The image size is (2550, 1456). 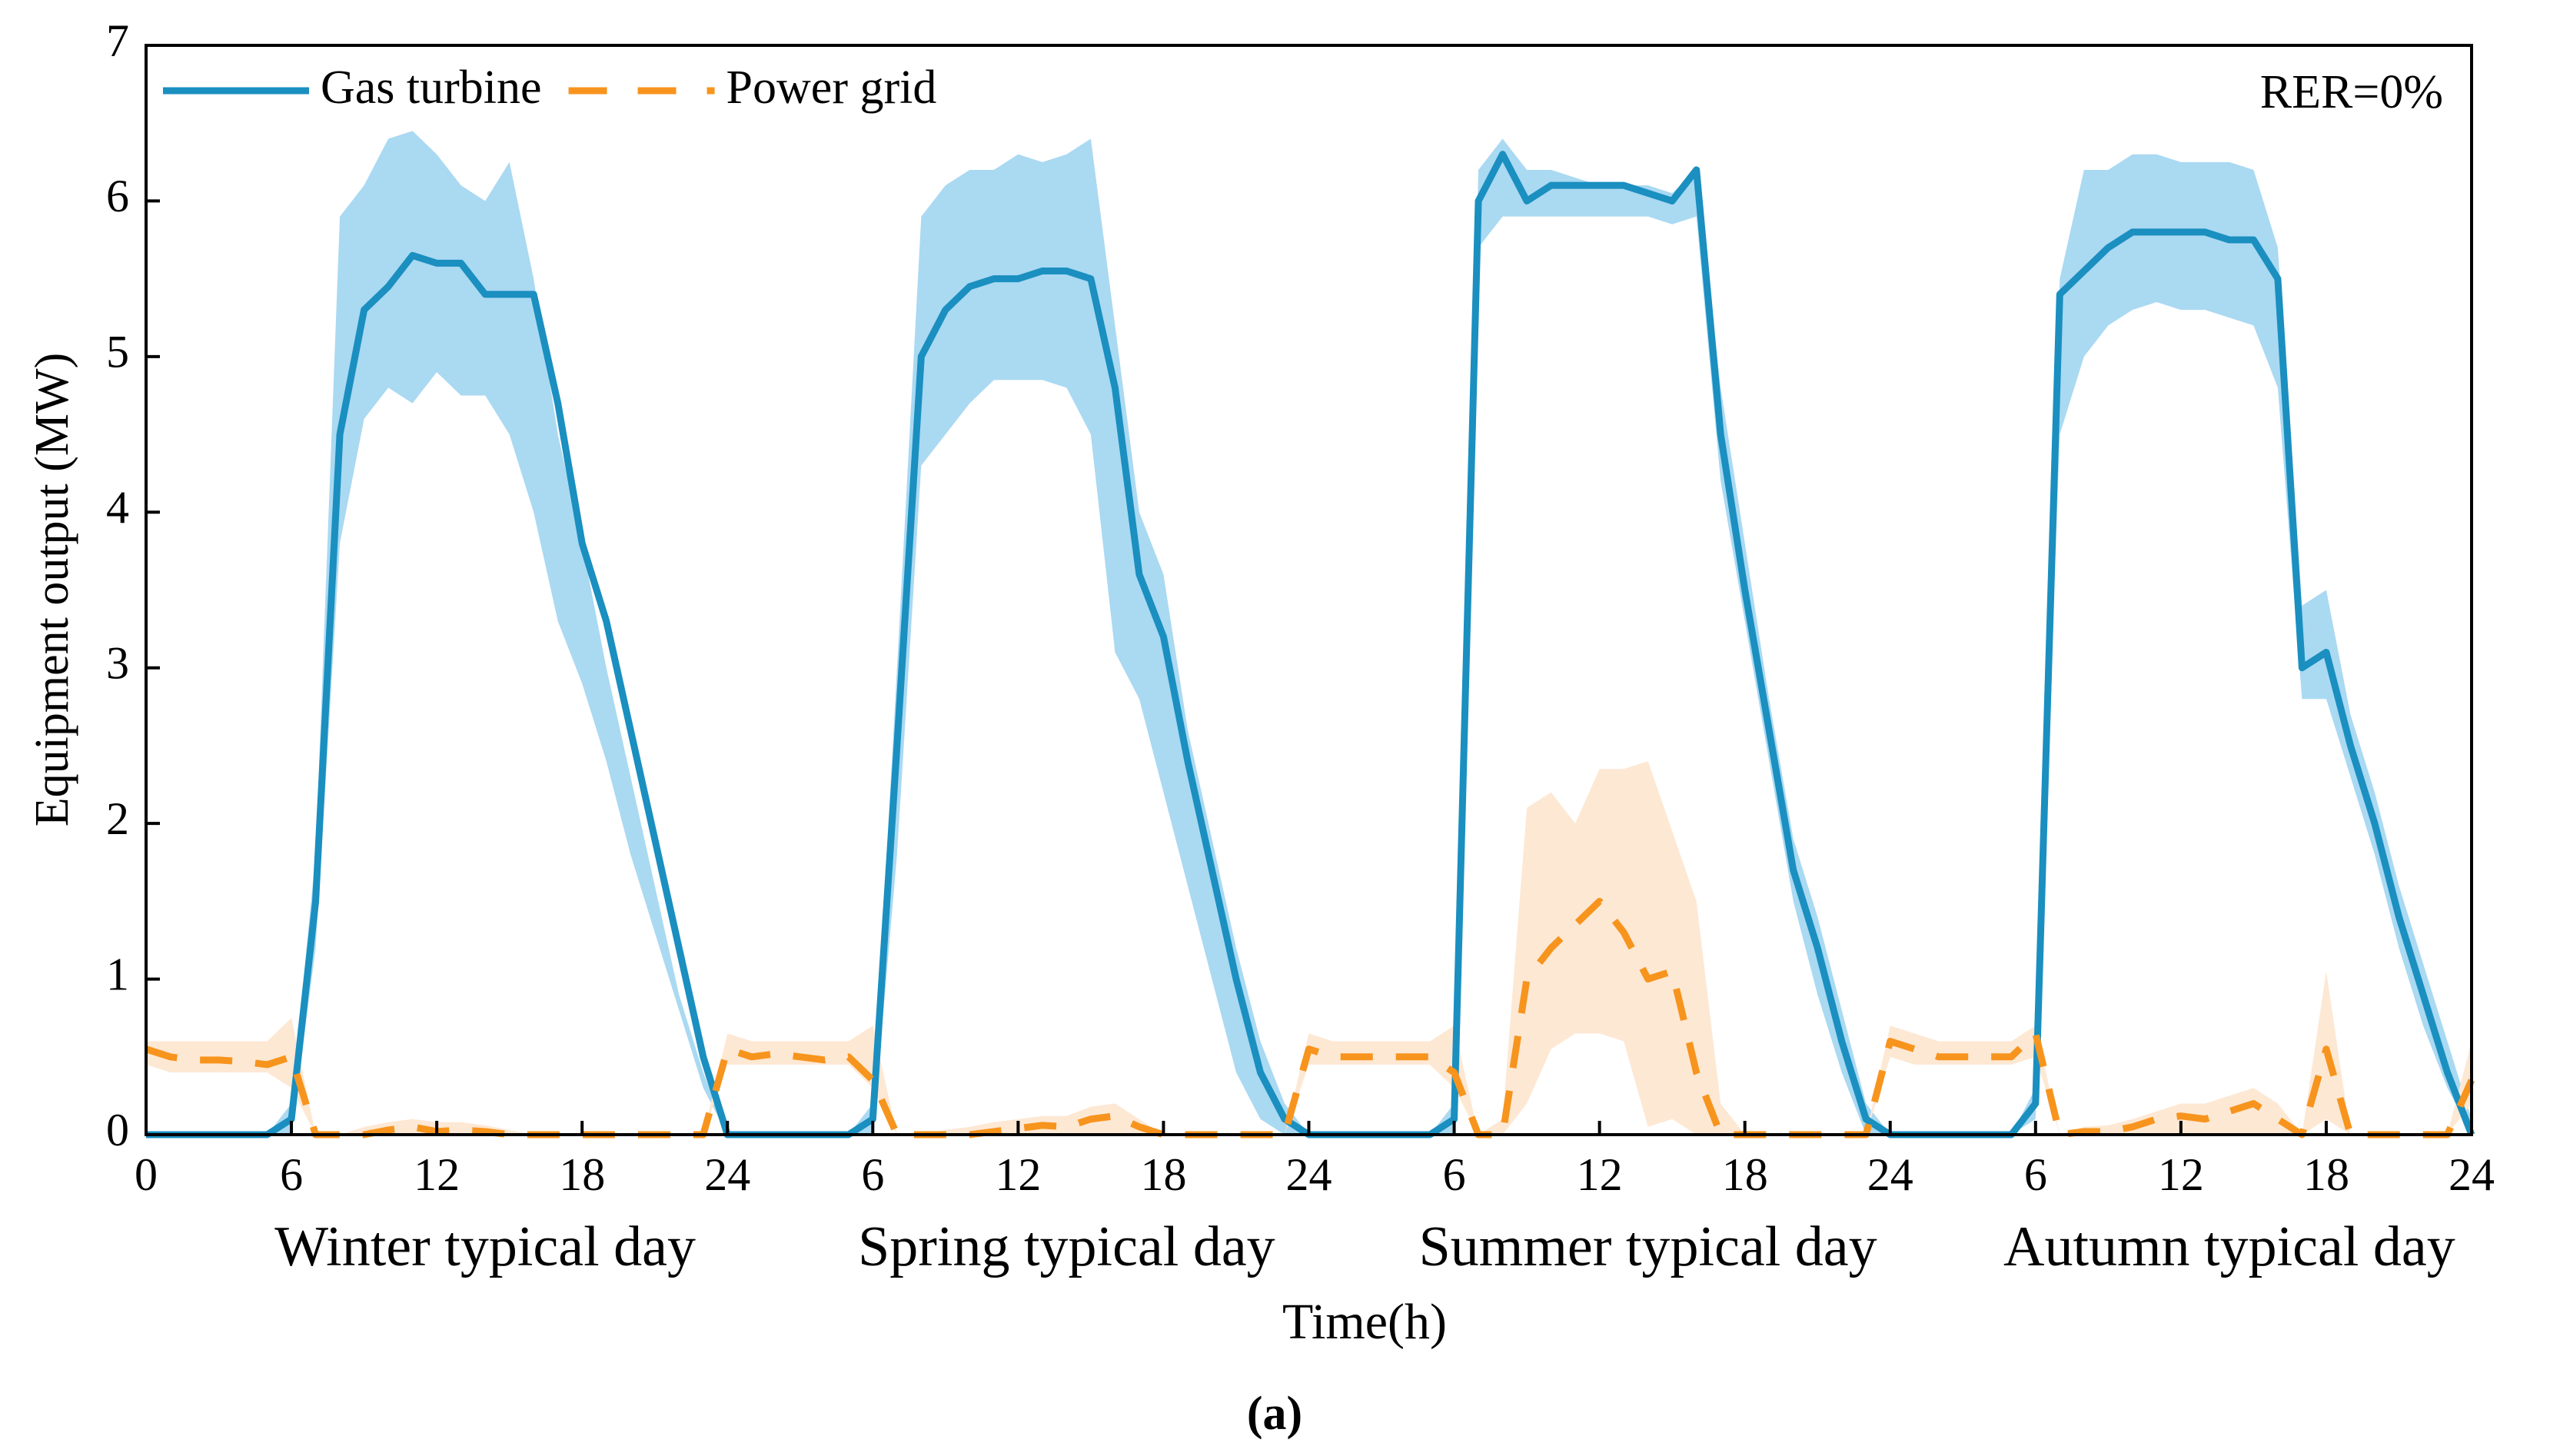 I want to click on legend-label: Power grid, so click(x=831, y=87).